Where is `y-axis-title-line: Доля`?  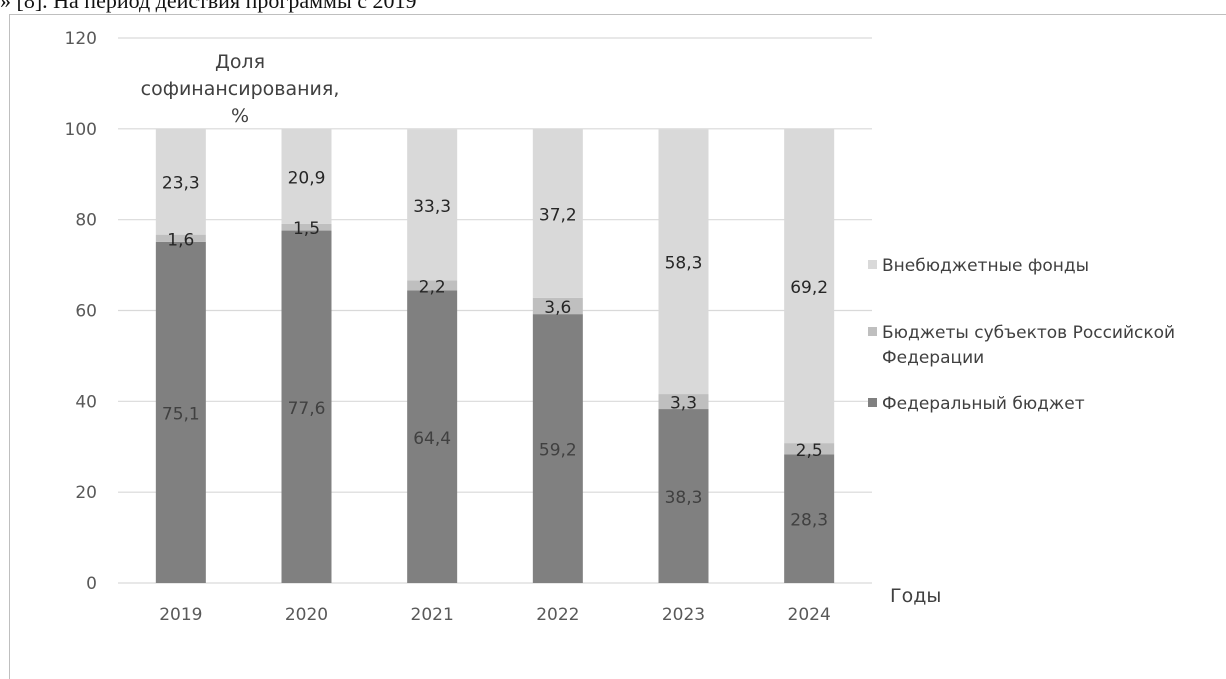 y-axis-title-line: Доля is located at coordinates (240, 62).